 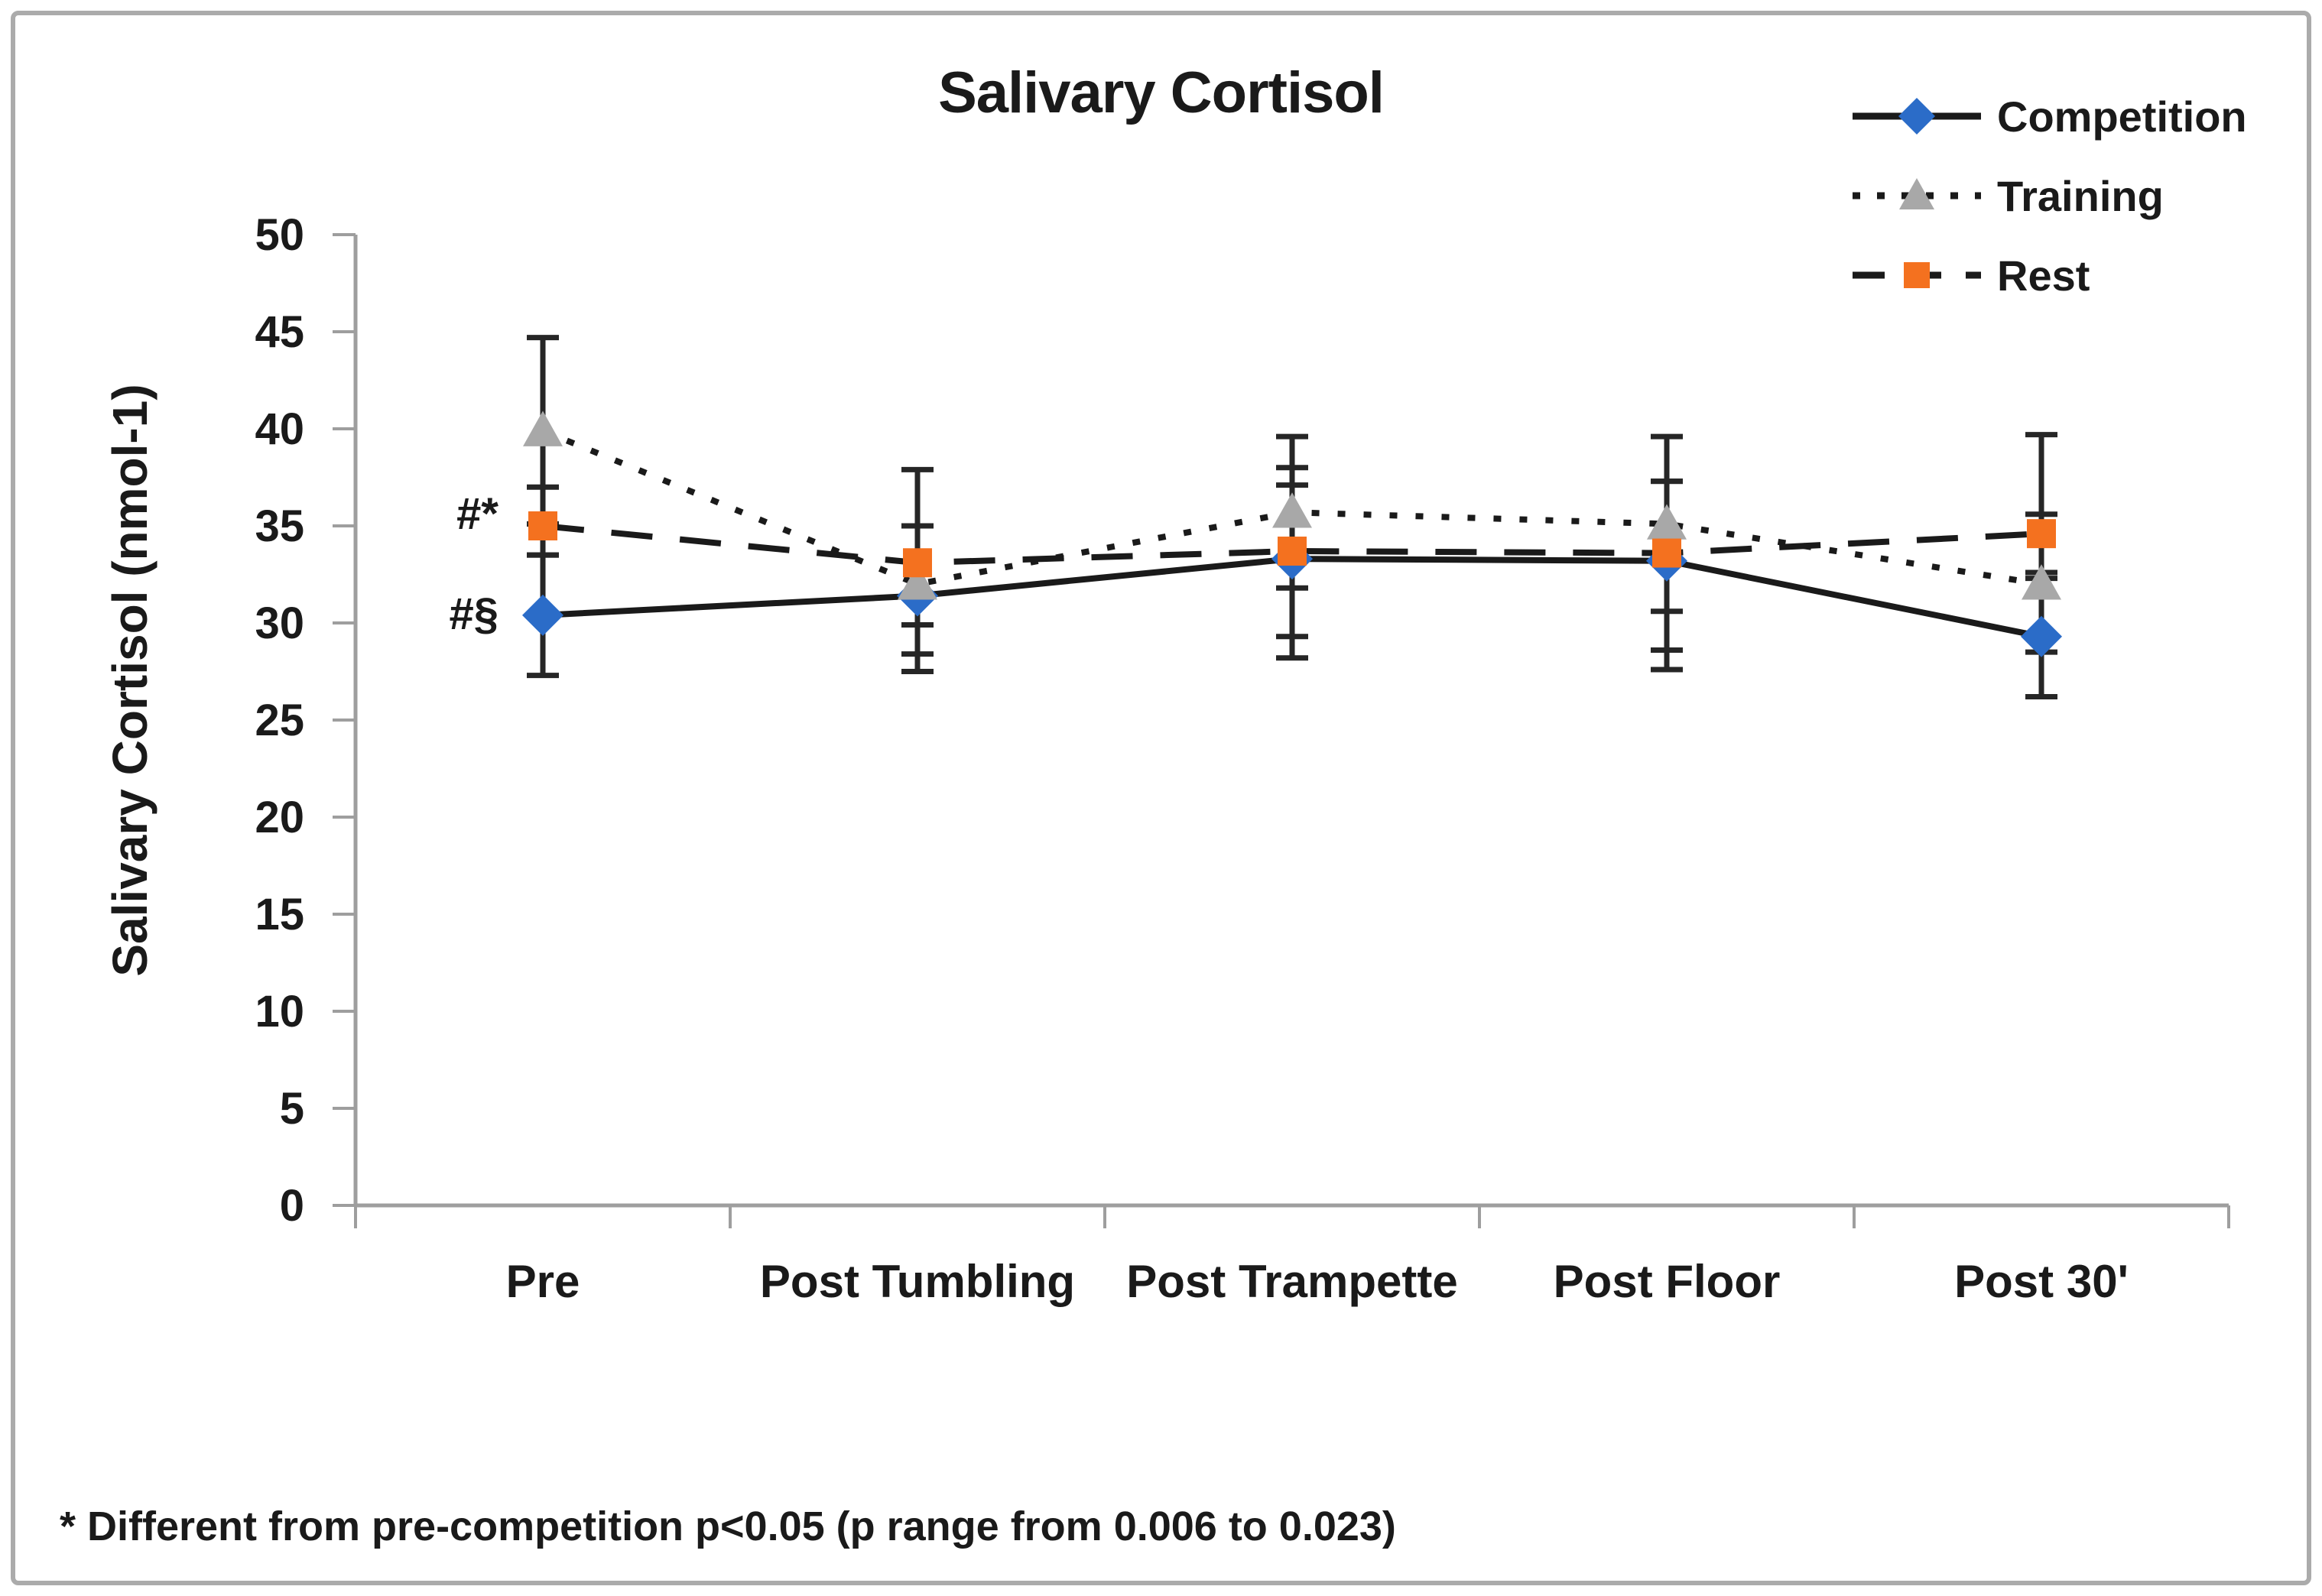 I want to click on legend-label-rest: Rest, so click(x=2043, y=275).